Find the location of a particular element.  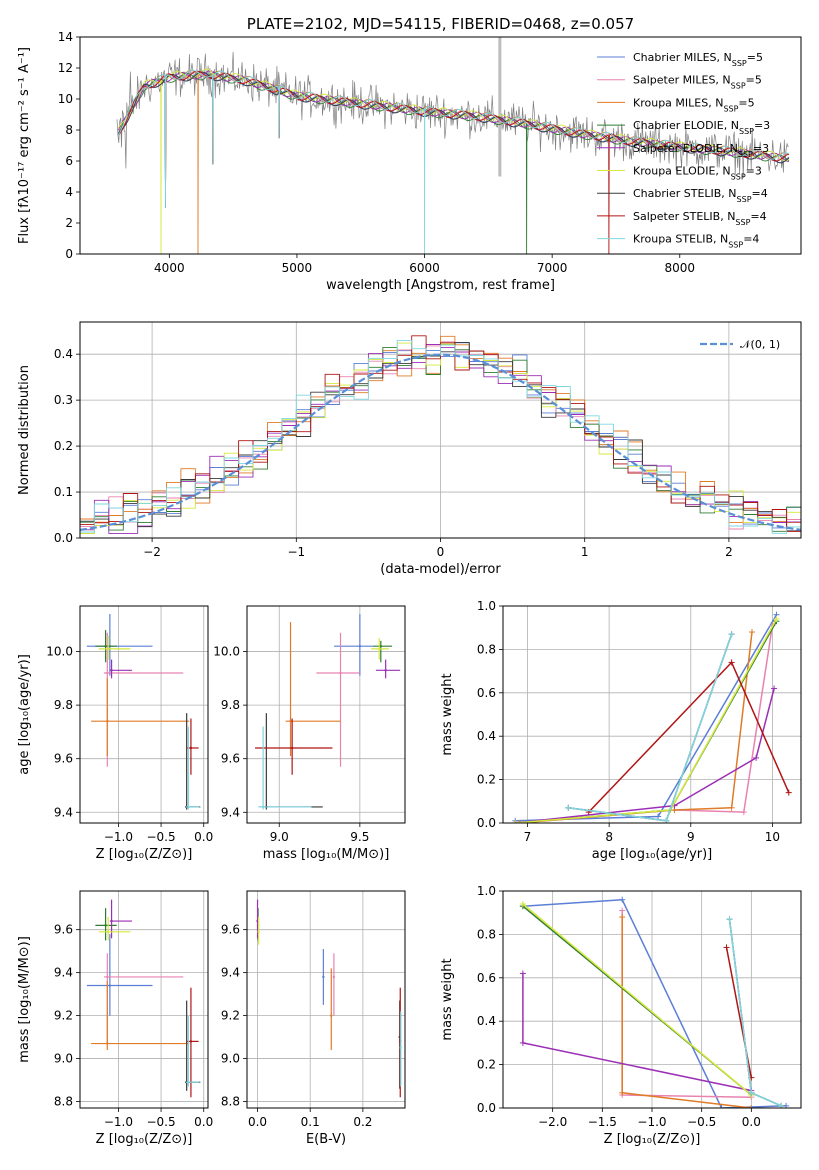

y-tick-label: 8 is located at coordinates (69, 130).